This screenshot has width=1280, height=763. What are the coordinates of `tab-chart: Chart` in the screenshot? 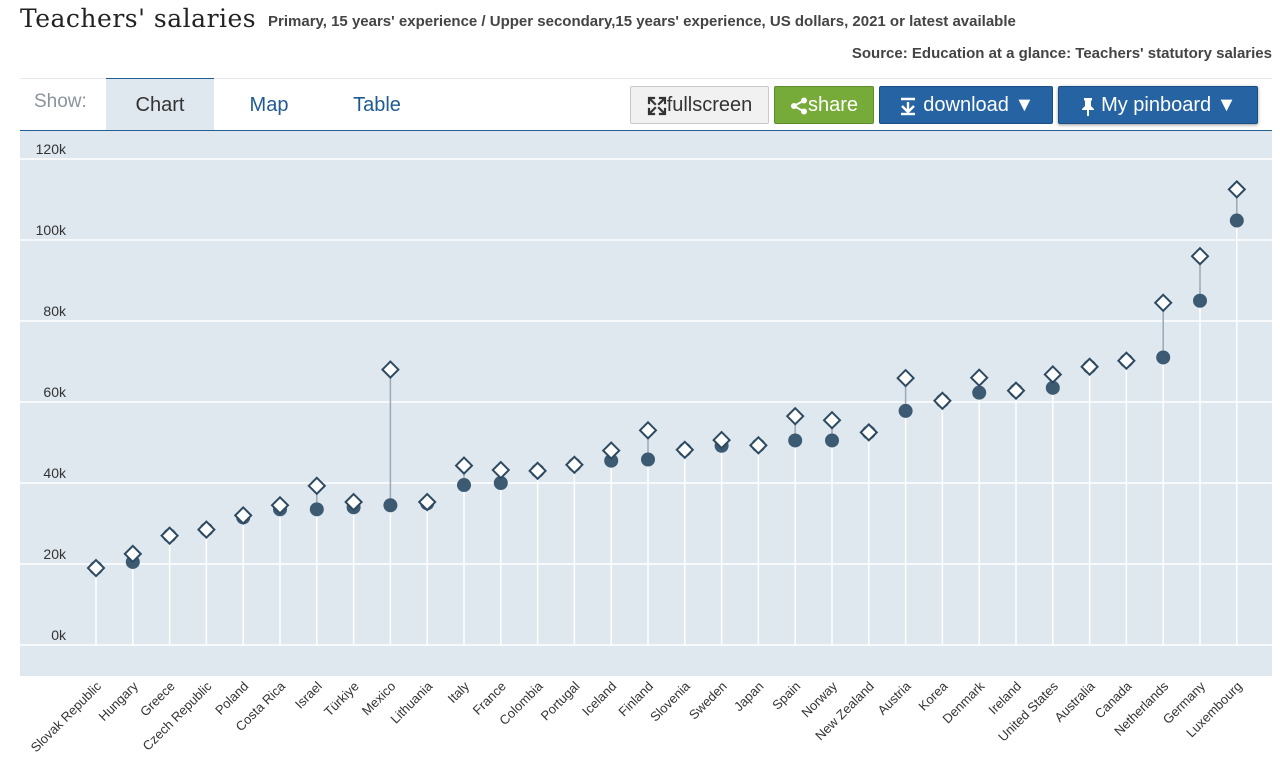 It's located at (160, 104).